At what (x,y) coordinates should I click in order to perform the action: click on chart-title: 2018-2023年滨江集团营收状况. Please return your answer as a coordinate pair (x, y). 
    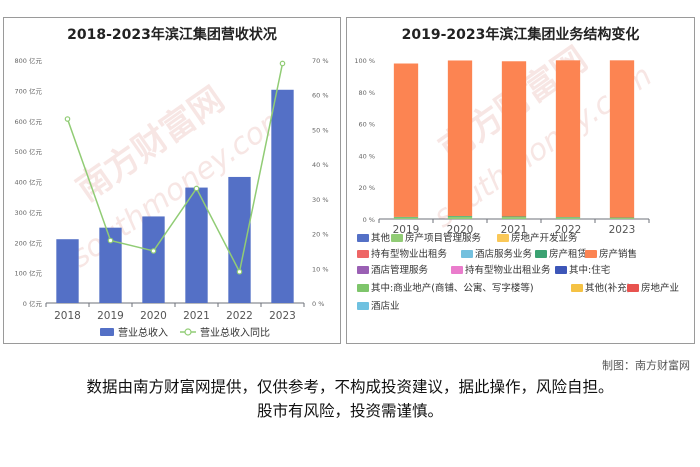
    Looking at the image, I should click on (172, 35).